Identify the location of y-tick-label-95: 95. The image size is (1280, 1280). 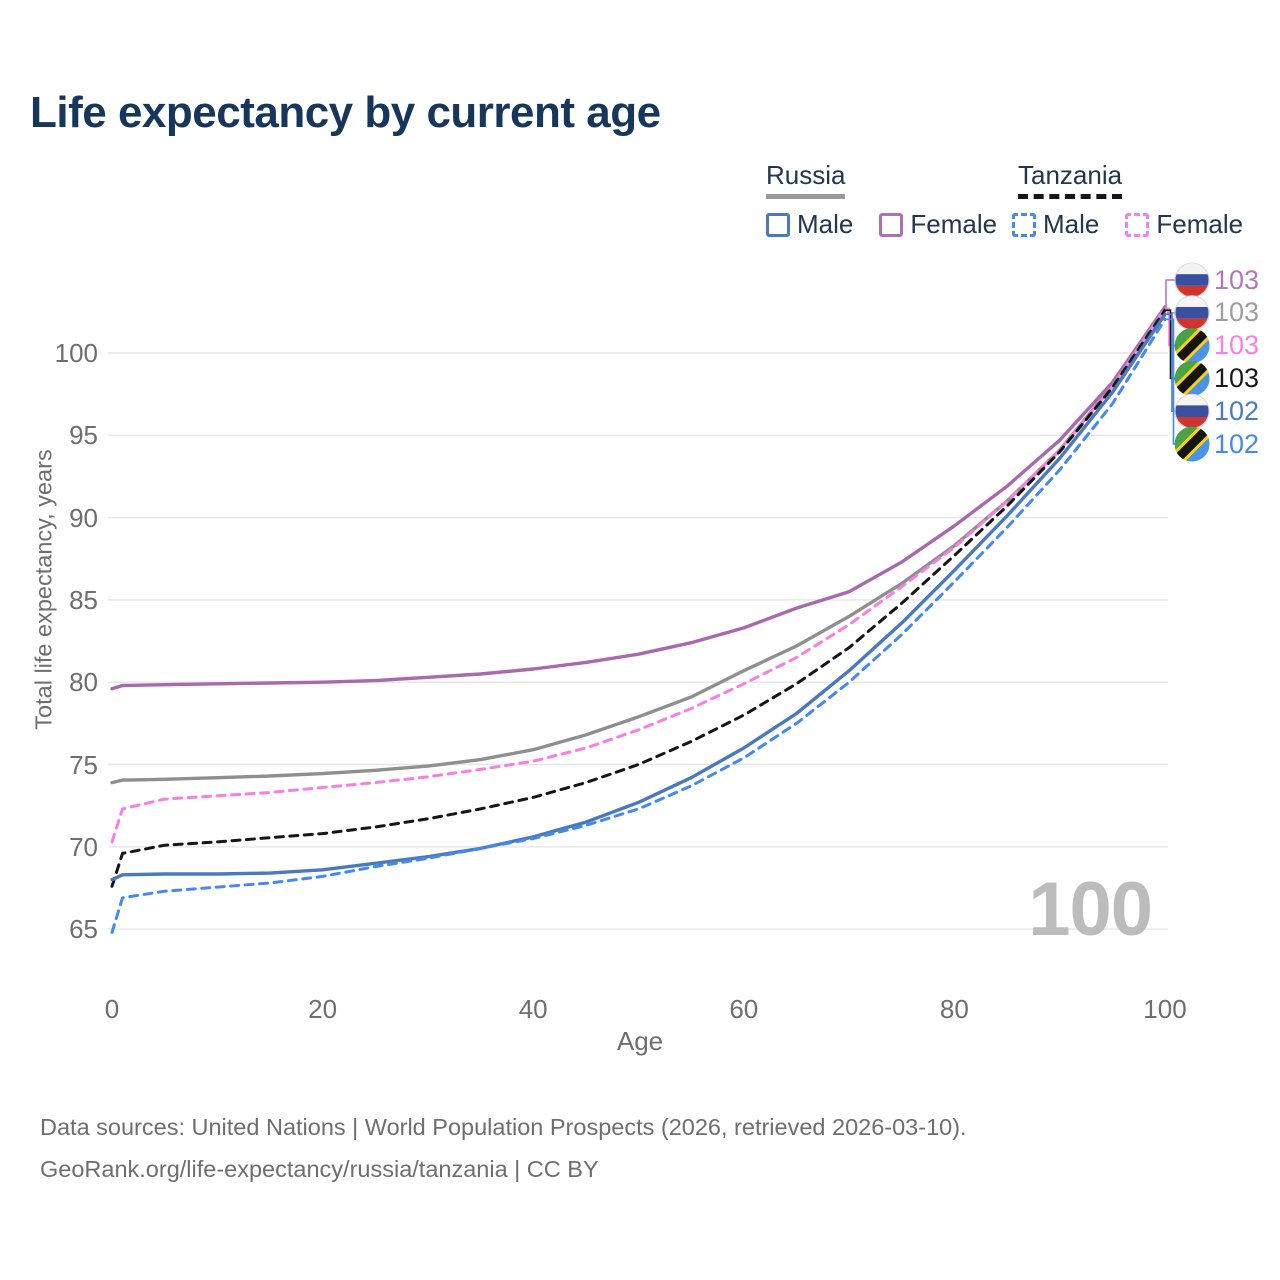
(83, 435).